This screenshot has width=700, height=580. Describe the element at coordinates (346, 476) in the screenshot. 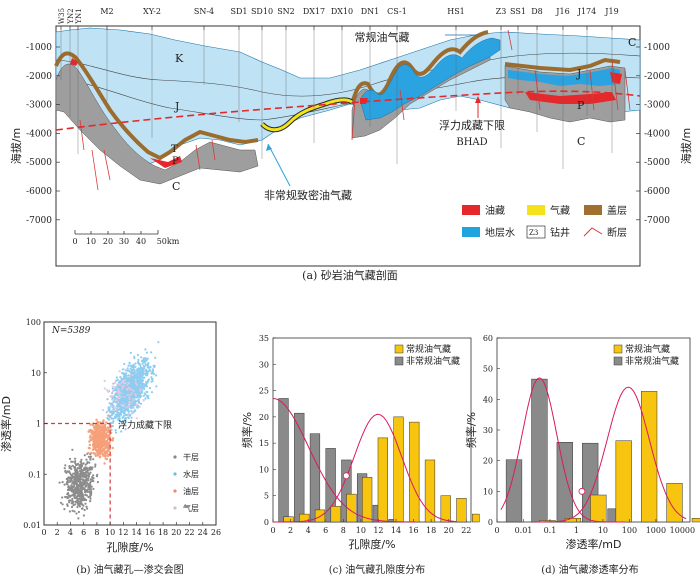

I see `kde-intersection` at that location.